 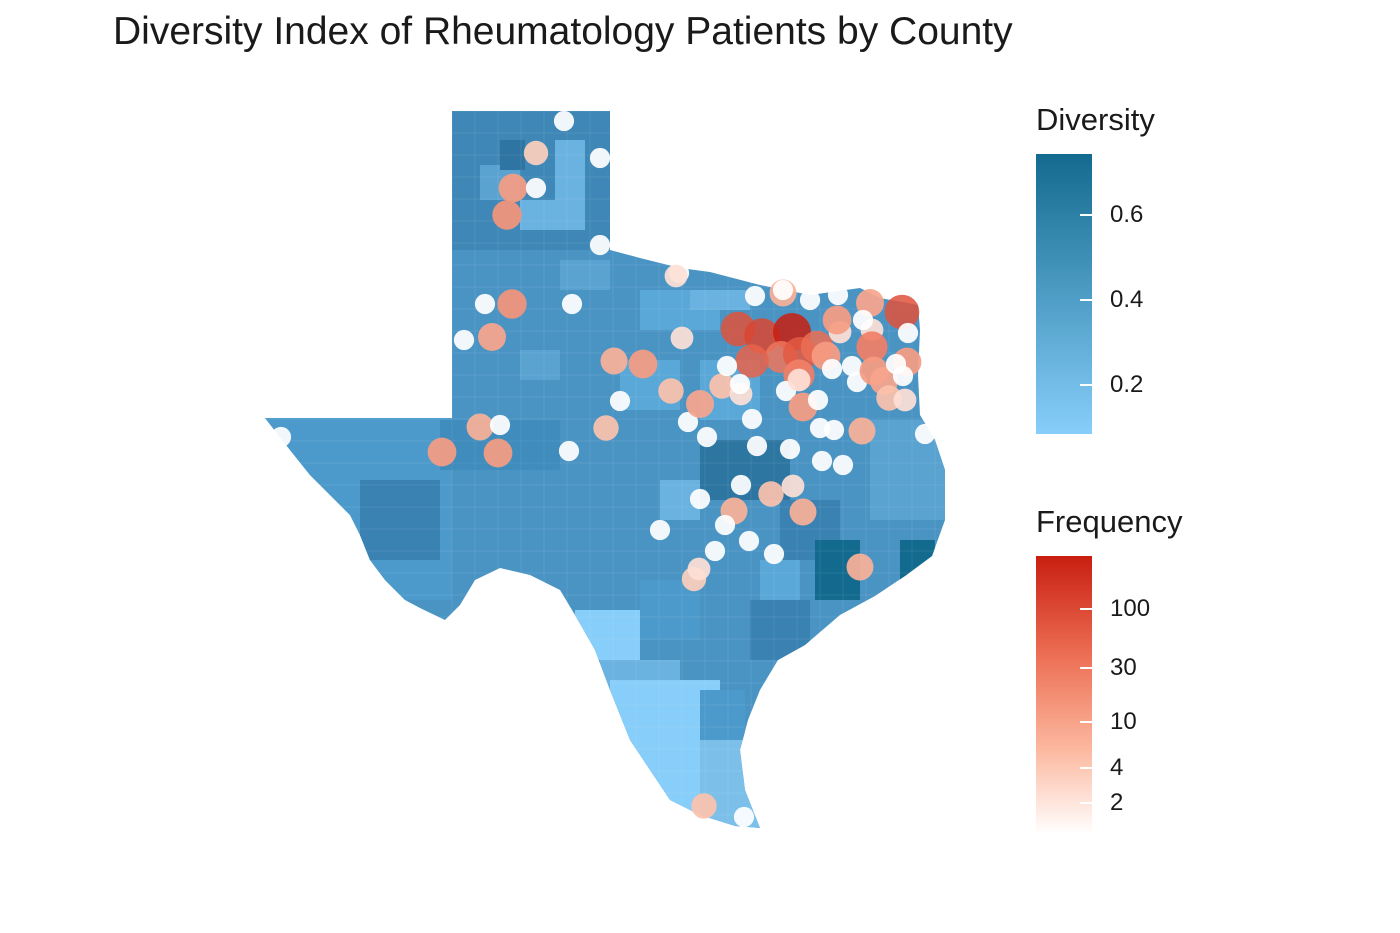 What do you see at coordinates (1117, 802) in the screenshot?
I see `frequency-tick-label: 2` at bounding box center [1117, 802].